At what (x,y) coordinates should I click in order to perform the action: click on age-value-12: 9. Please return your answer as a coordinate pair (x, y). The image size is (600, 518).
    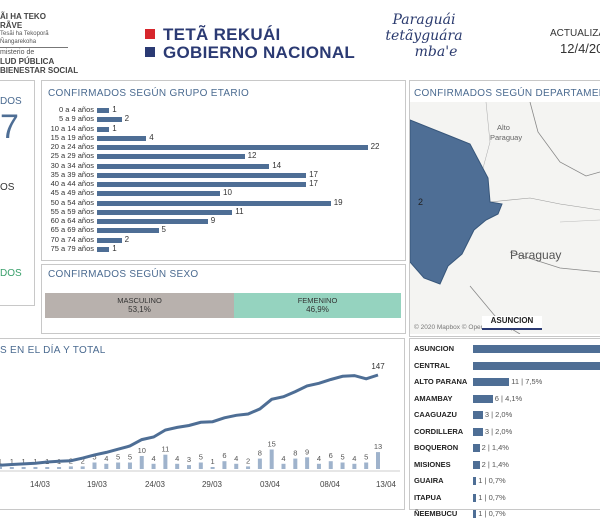
    Looking at the image, I should click on (213, 220).